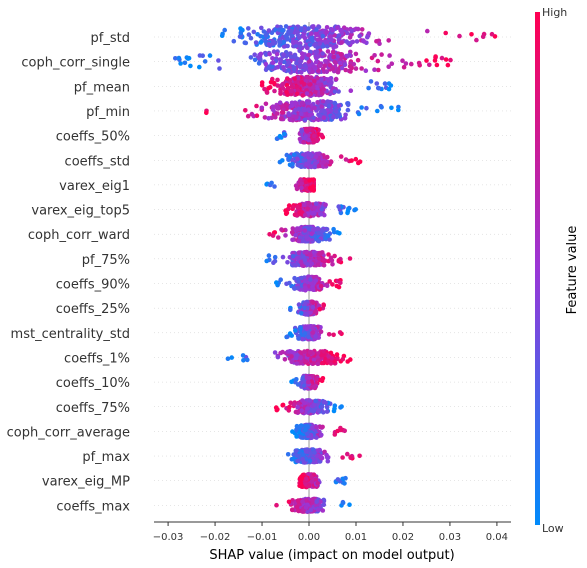 The image size is (587, 568). What do you see at coordinates (450, 537) in the screenshot?
I see `x-tick-label: 0.03` at bounding box center [450, 537].